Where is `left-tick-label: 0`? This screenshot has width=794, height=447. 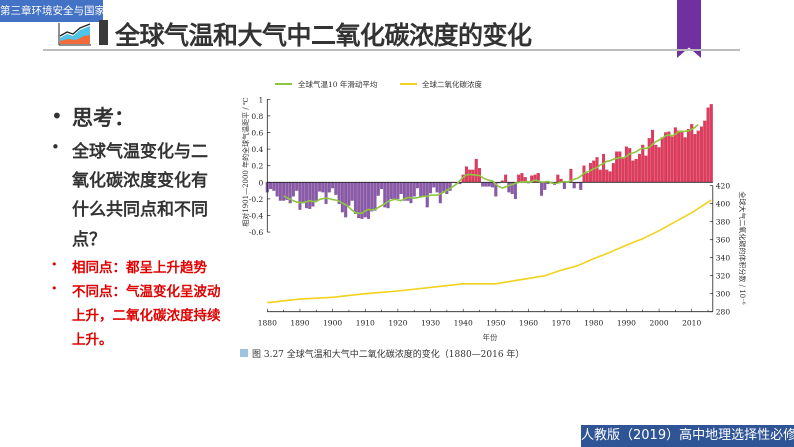
left-tick-label: 0 is located at coordinates (261, 182).